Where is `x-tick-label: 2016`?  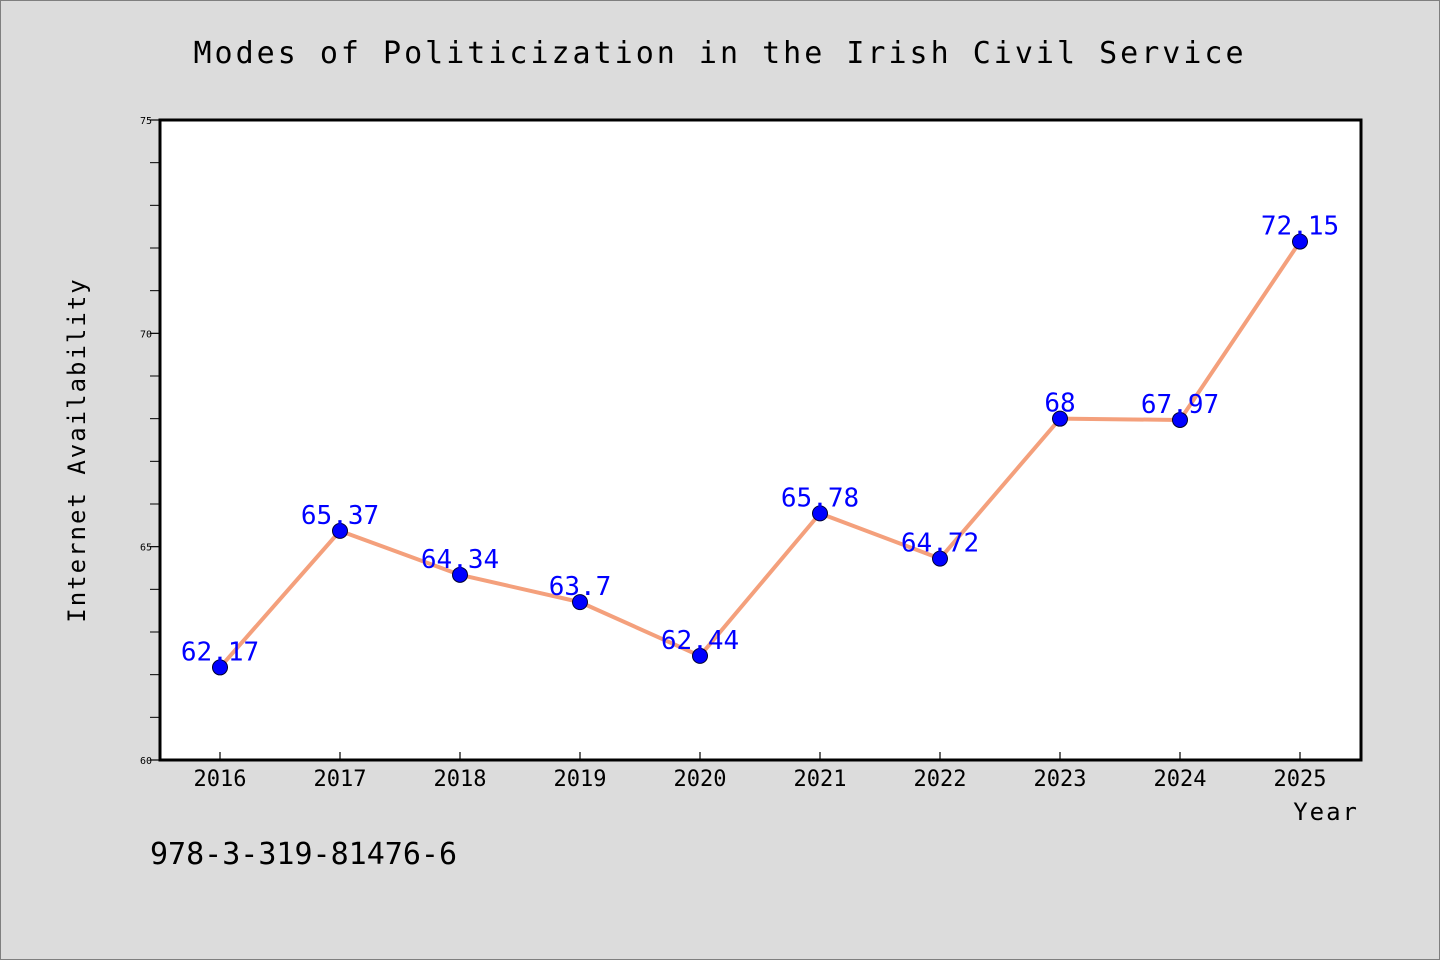 x-tick-label: 2016 is located at coordinates (220, 779).